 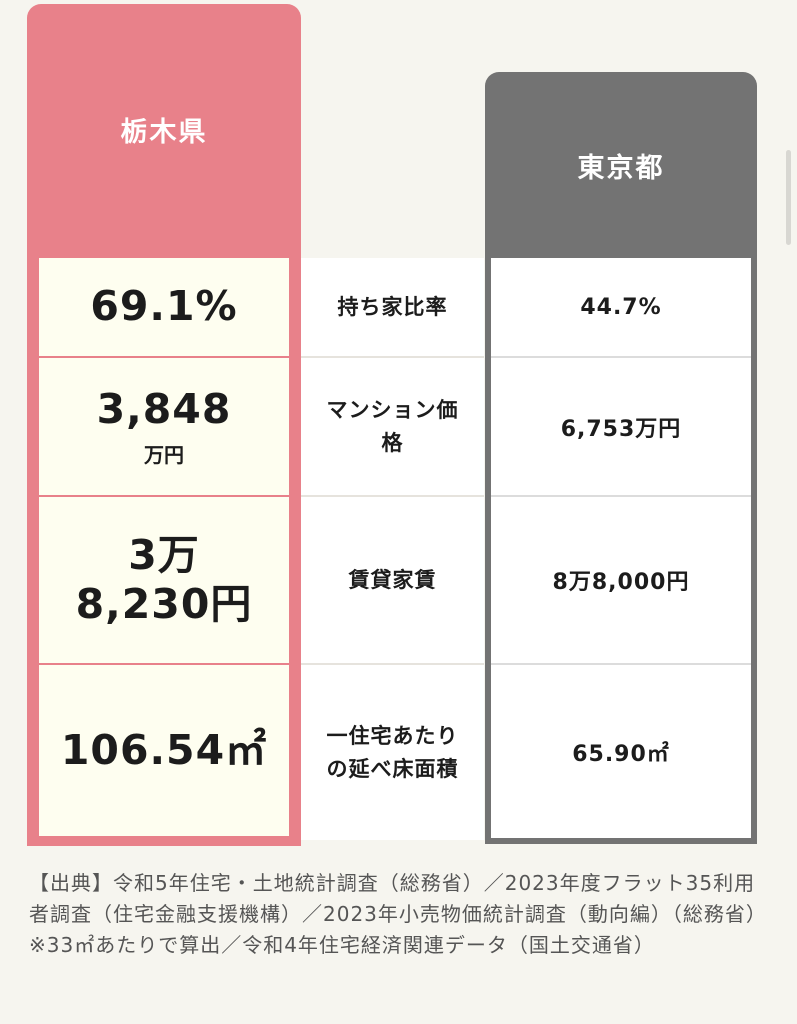 What do you see at coordinates (621, 168) in the screenshot?
I see `tokyo-header-label: 東京都` at bounding box center [621, 168].